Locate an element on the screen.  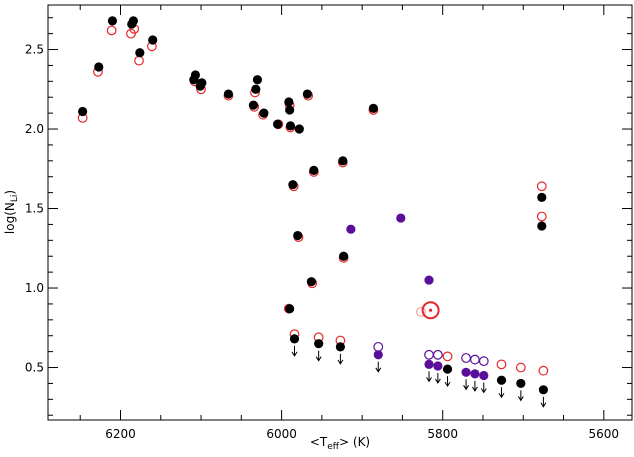
sun-marker is located at coordinates (430, 310).